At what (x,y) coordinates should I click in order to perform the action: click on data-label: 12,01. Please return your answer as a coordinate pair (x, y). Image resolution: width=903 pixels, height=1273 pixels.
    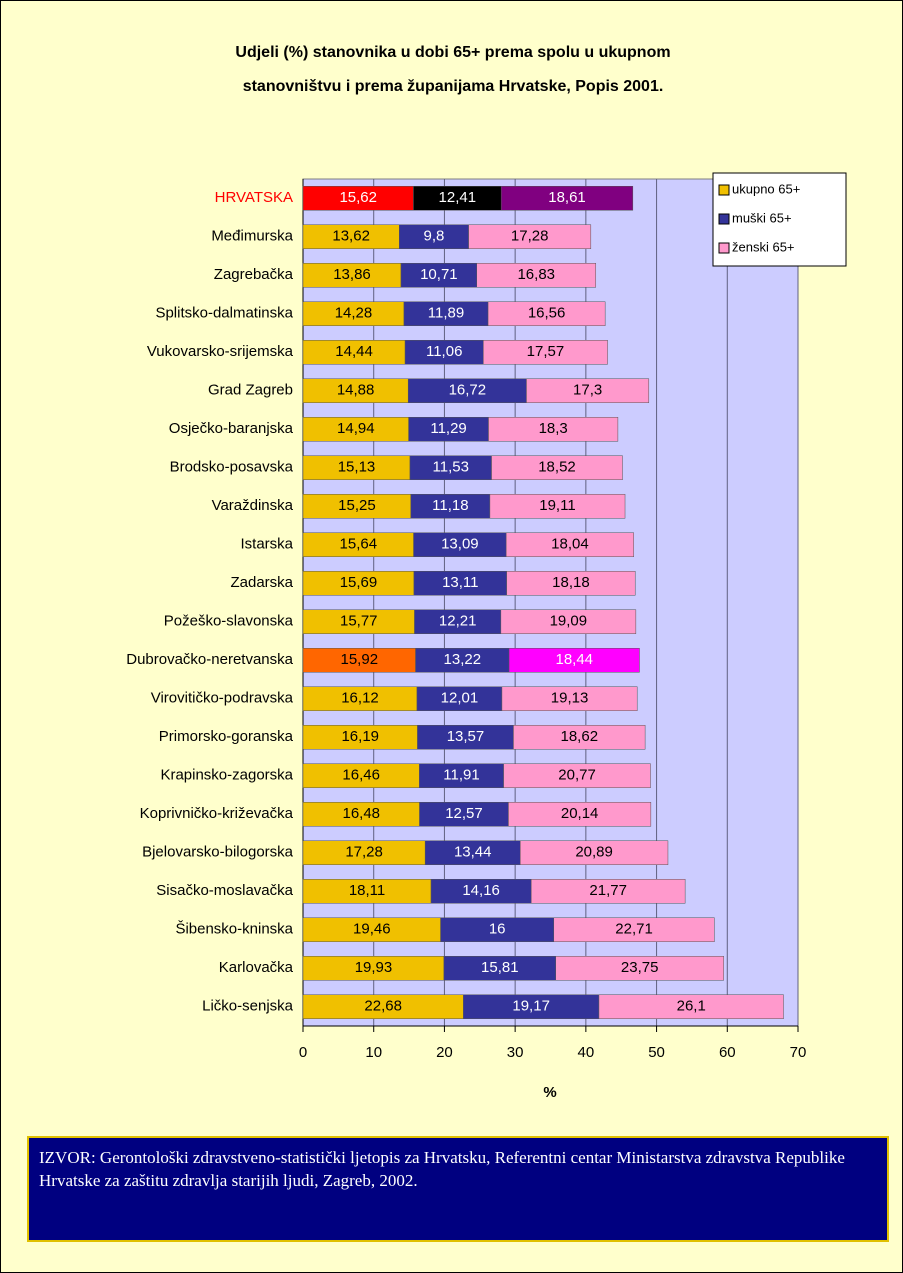
    Looking at the image, I should click on (460, 698).